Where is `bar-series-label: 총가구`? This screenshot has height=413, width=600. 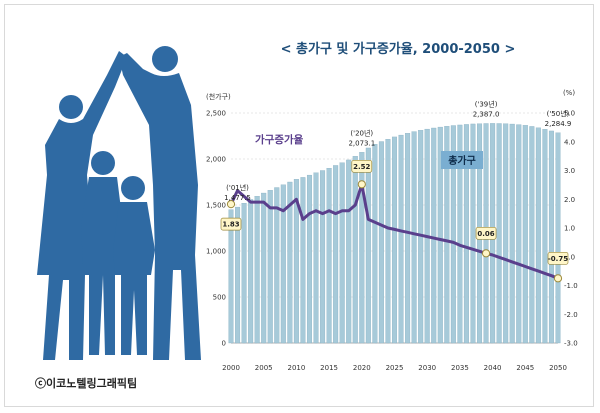 bar-series-label: 총가구 is located at coordinates (462, 160).